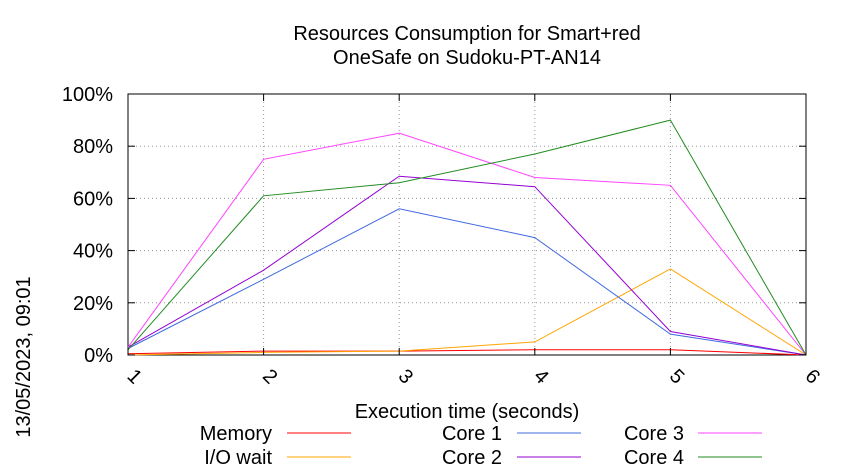 Image resolution: width=850 pixels, height=475 pixels. Describe the element at coordinates (238, 458) in the screenshot. I see `legend-label-i-o-wait: I/O wait` at that location.